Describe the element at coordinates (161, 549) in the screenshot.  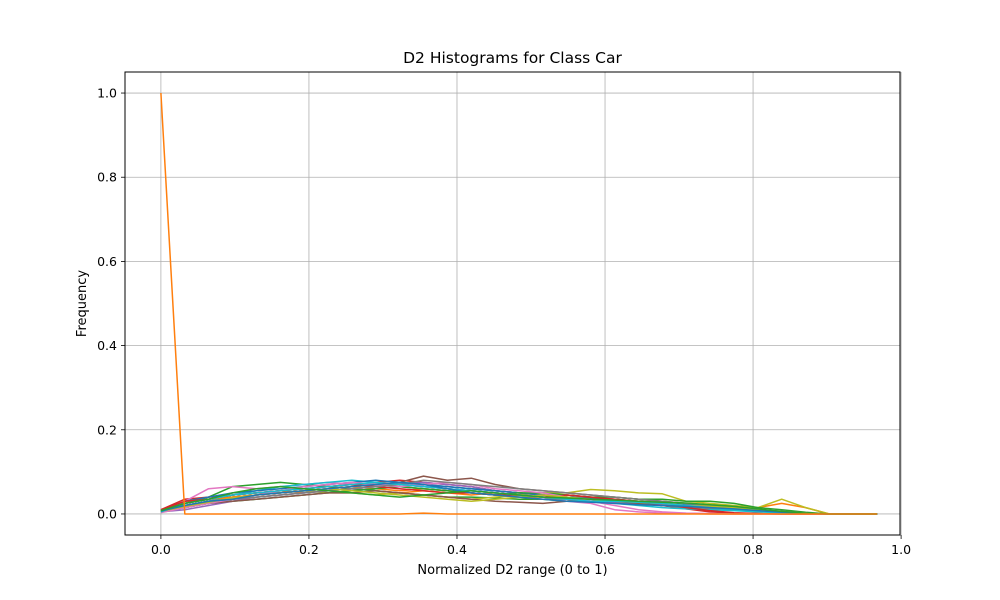
I see `x-tick-label: 0.0` at that location.